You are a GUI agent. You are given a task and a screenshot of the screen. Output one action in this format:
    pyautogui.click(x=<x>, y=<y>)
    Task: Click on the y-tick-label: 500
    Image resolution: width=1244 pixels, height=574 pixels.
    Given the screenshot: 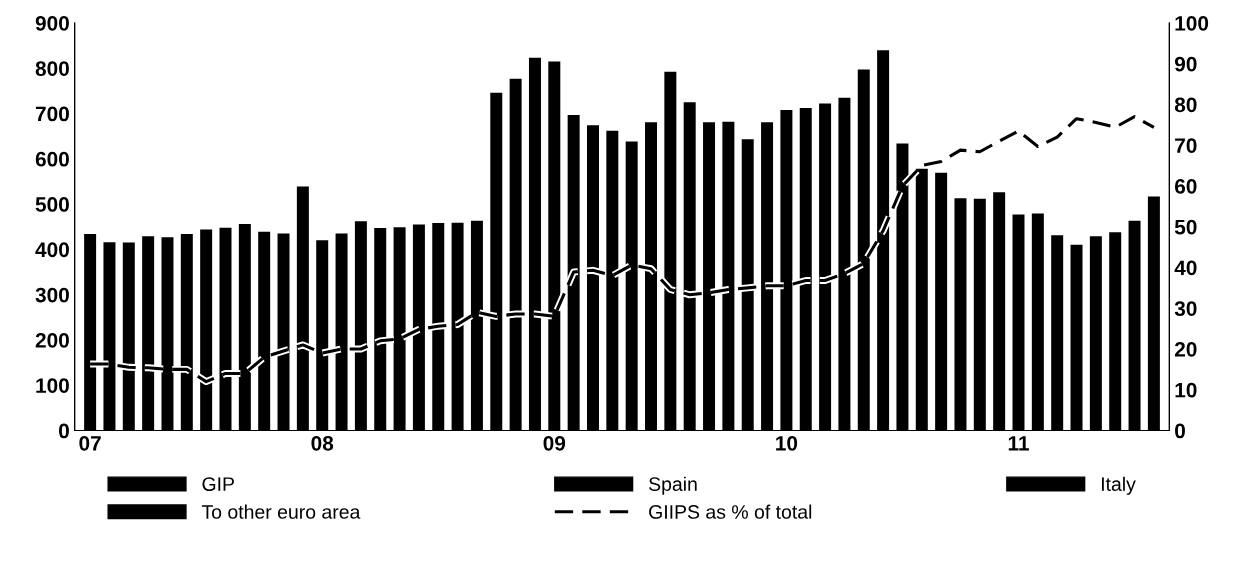 What is the action you would take?
    pyautogui.click(x=52, y=204)
    